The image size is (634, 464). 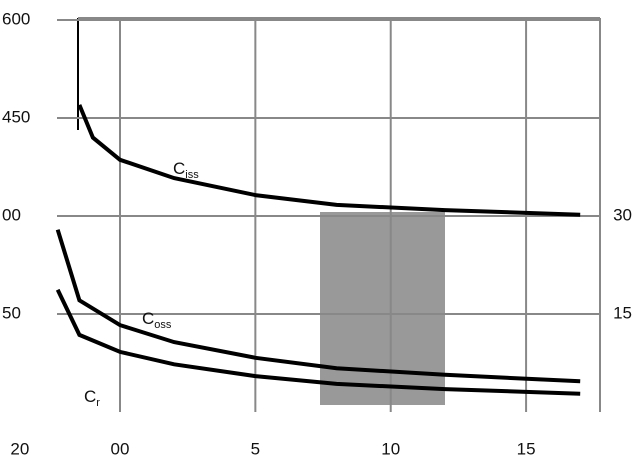 I want to click on x-tick-label: 00, so click(x=120, y=448).